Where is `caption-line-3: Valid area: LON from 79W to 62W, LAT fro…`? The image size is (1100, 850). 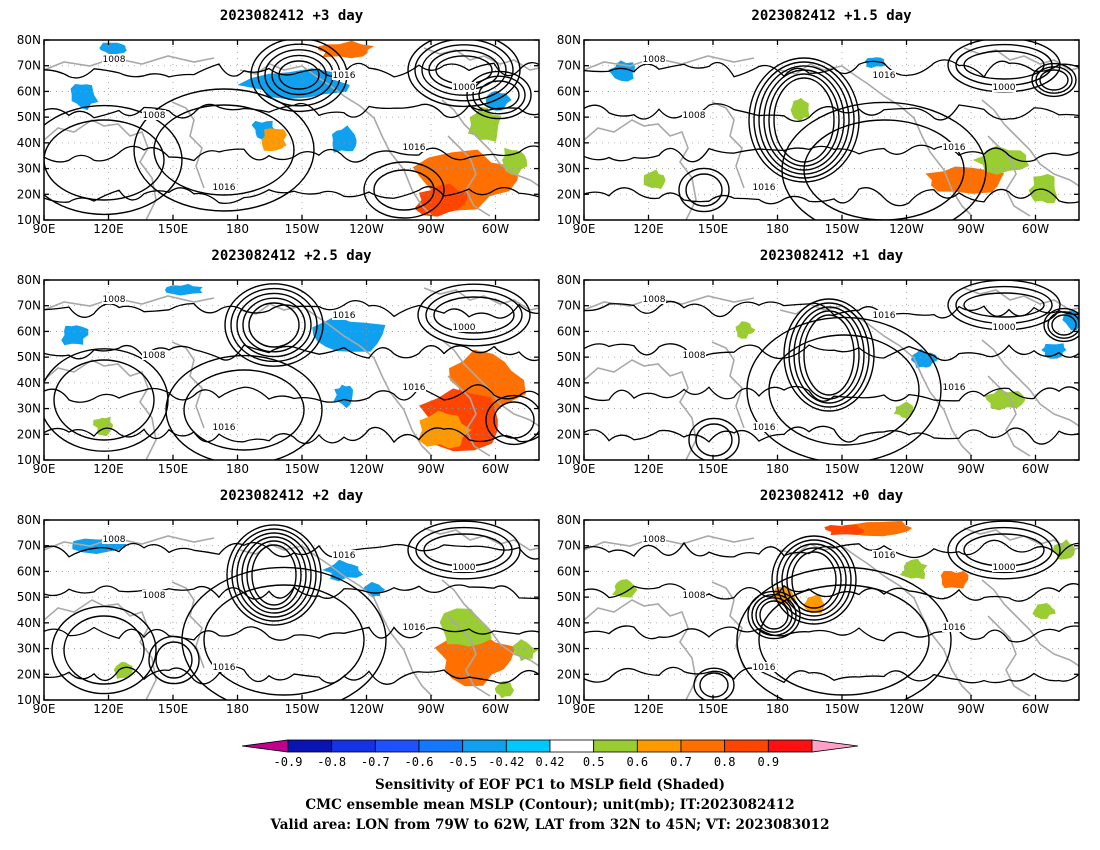
caption-line-3: Valid area: LON from 79W to 62W, LAT fro… is located at coordinates (550, 825).